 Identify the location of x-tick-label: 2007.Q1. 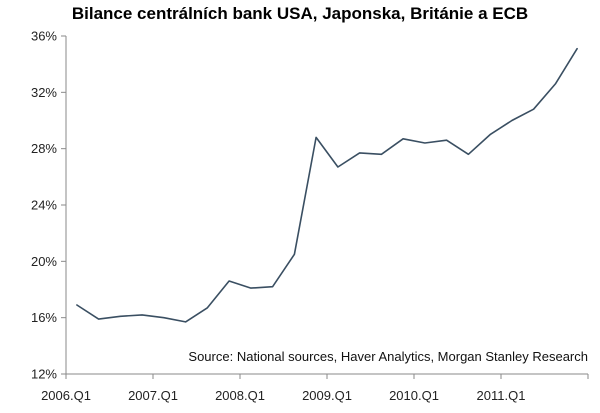
(153, 395).